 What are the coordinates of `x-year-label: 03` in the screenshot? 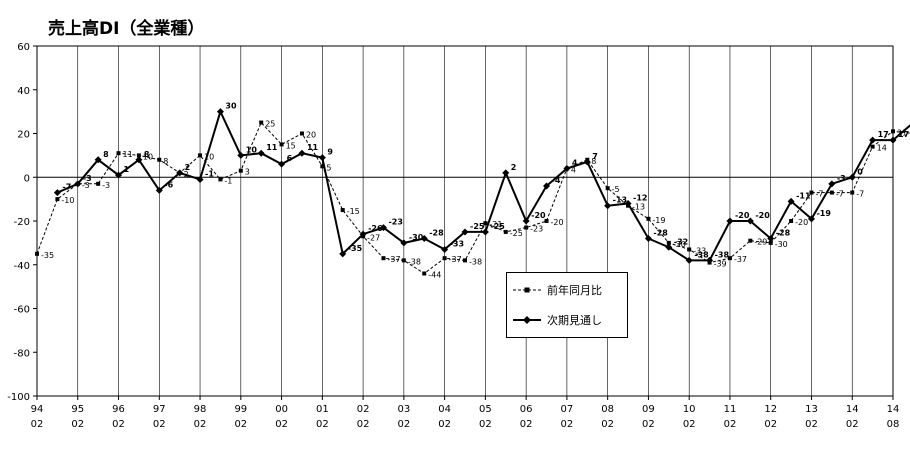 It's located at (403, 409).